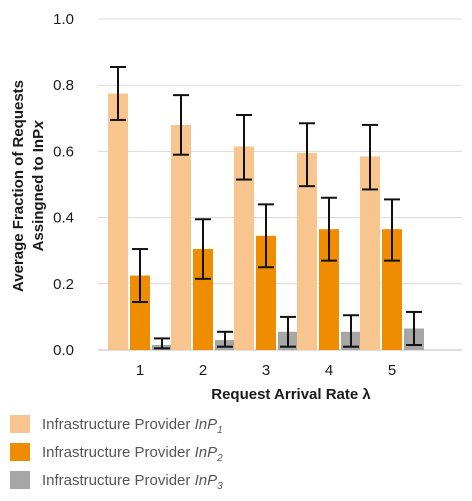 This screenshot has height=501, width=472. What do you see at coordinates (63, 350) in the screenshot?
I see `y-tick-label: 0.0` at bounding box center [63, 350].